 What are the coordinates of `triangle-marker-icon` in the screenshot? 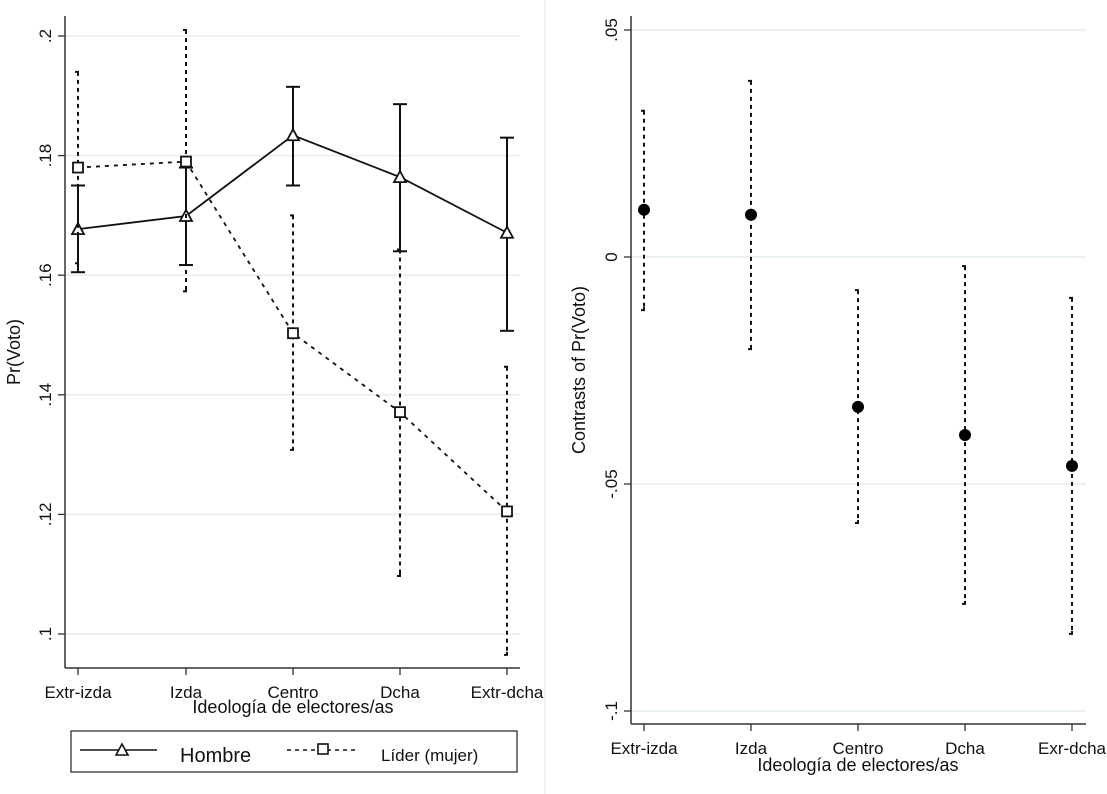 It's located at (122, 749).